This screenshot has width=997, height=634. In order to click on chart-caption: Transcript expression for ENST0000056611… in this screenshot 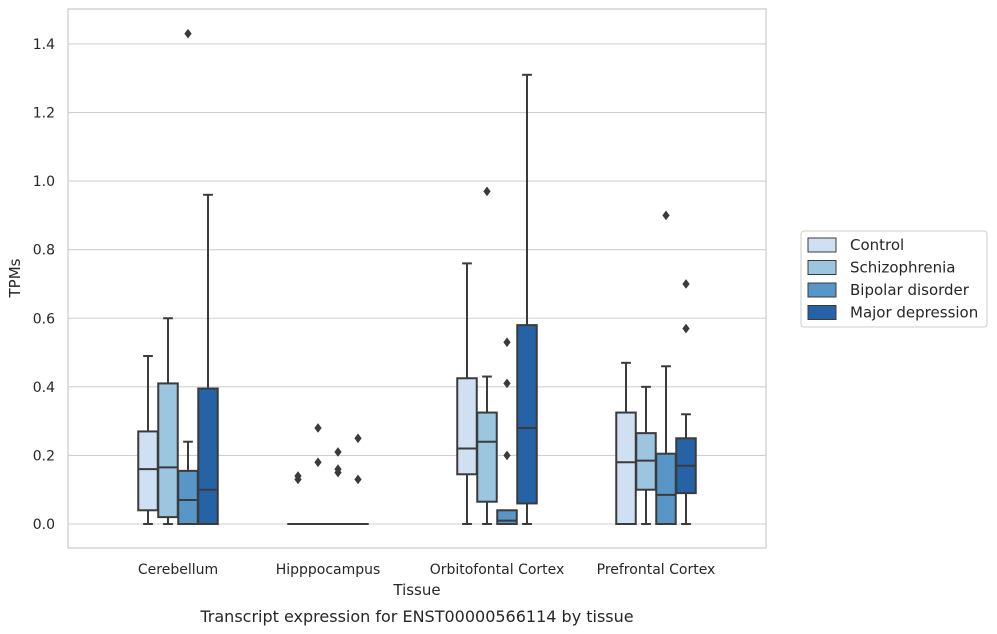, I will do `click(416, 616)`.